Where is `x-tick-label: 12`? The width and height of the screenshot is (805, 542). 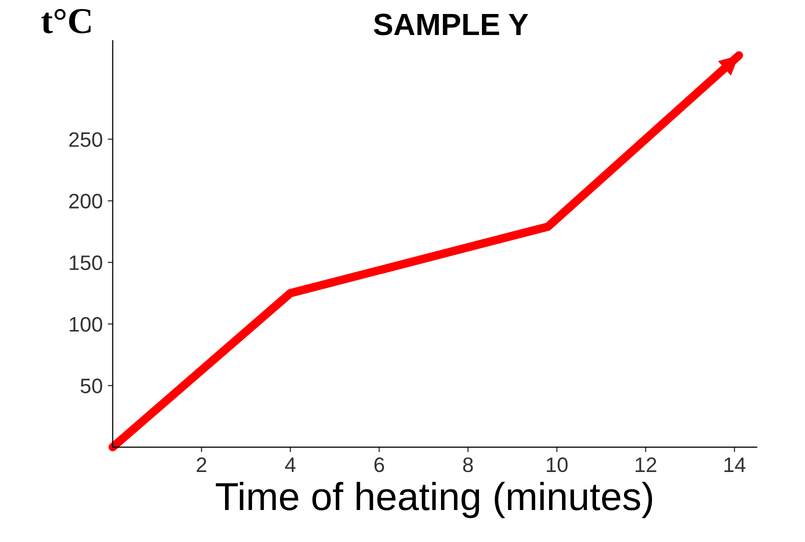
x-tick-label: 12 is located at coordinates (646, 464).